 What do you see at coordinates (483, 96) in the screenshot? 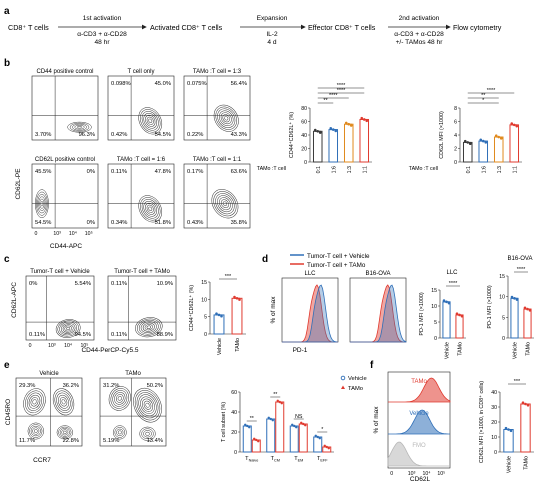
I see `b-chart2-sig: **` at bounding box center [483, 96].